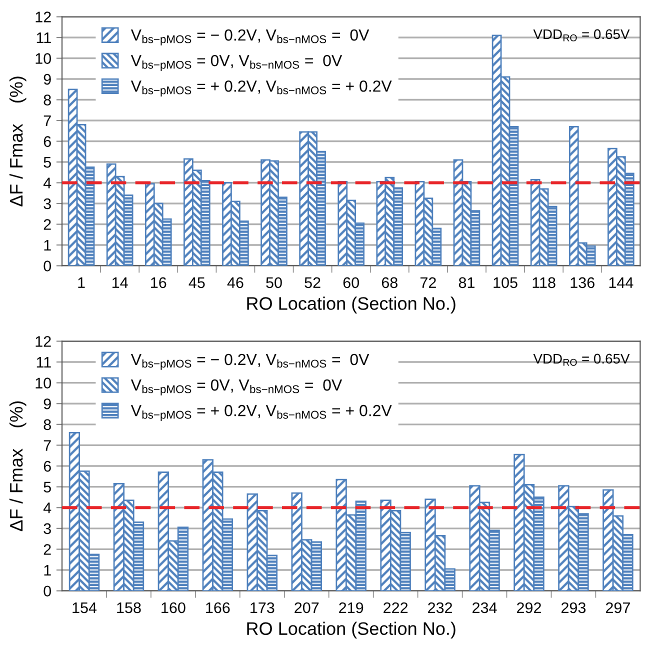 The width and height of the screenshot is (646, 645). What do you see at coordinates (81, 282) in the screenshot?
I see `x-tick-label: 1` at bounding box center [81, 282].